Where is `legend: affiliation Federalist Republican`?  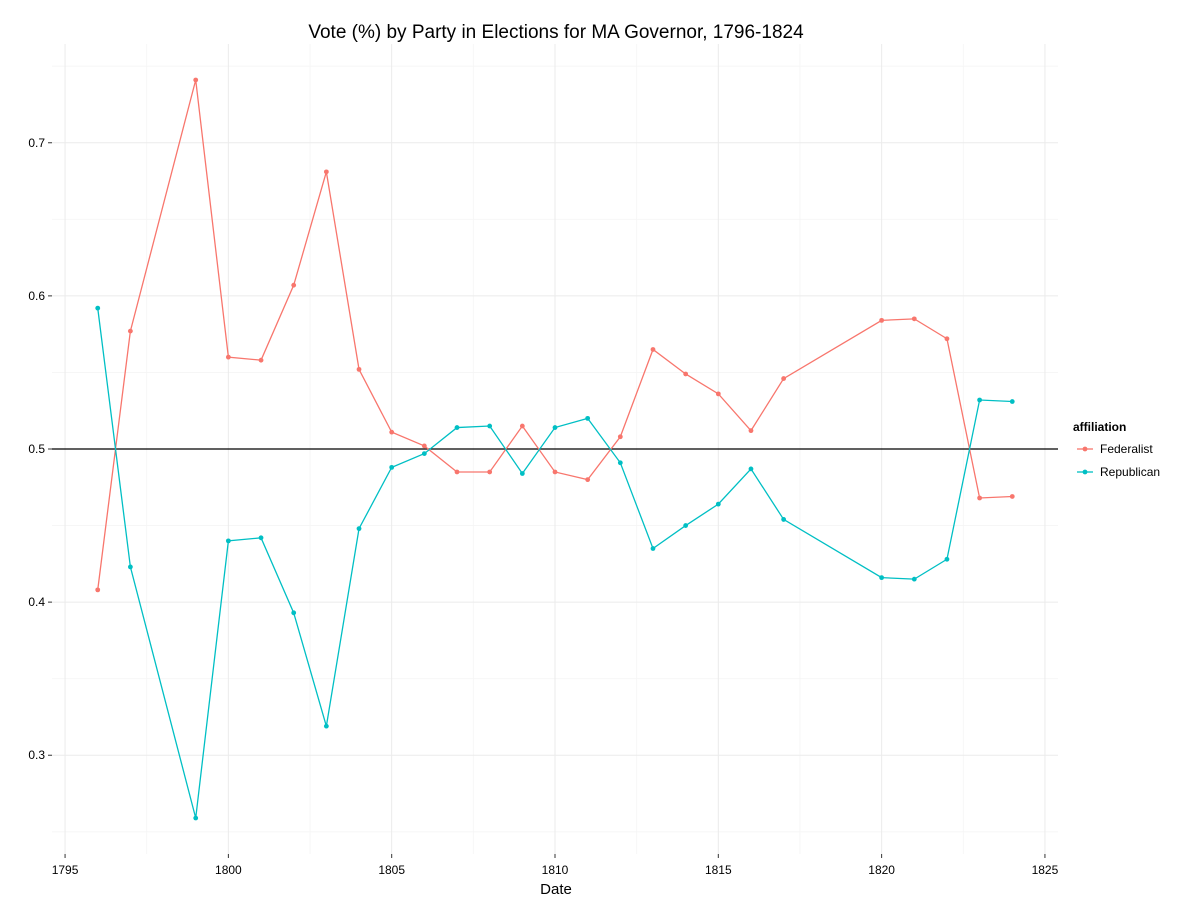
legend: affiliation Federalist Republican is located at coordinates (1116, 449).